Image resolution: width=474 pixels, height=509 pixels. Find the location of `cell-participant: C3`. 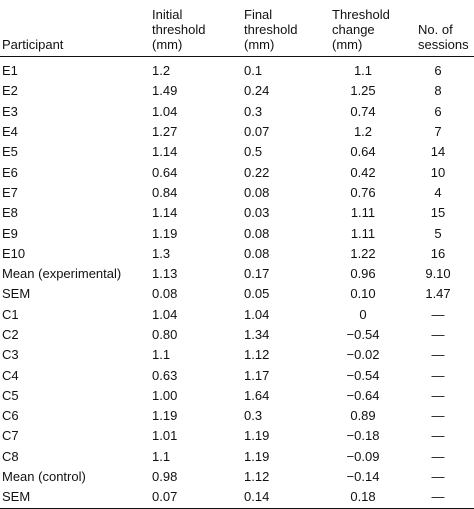

cell-participant: C3 is located at coordinates (10, 355).